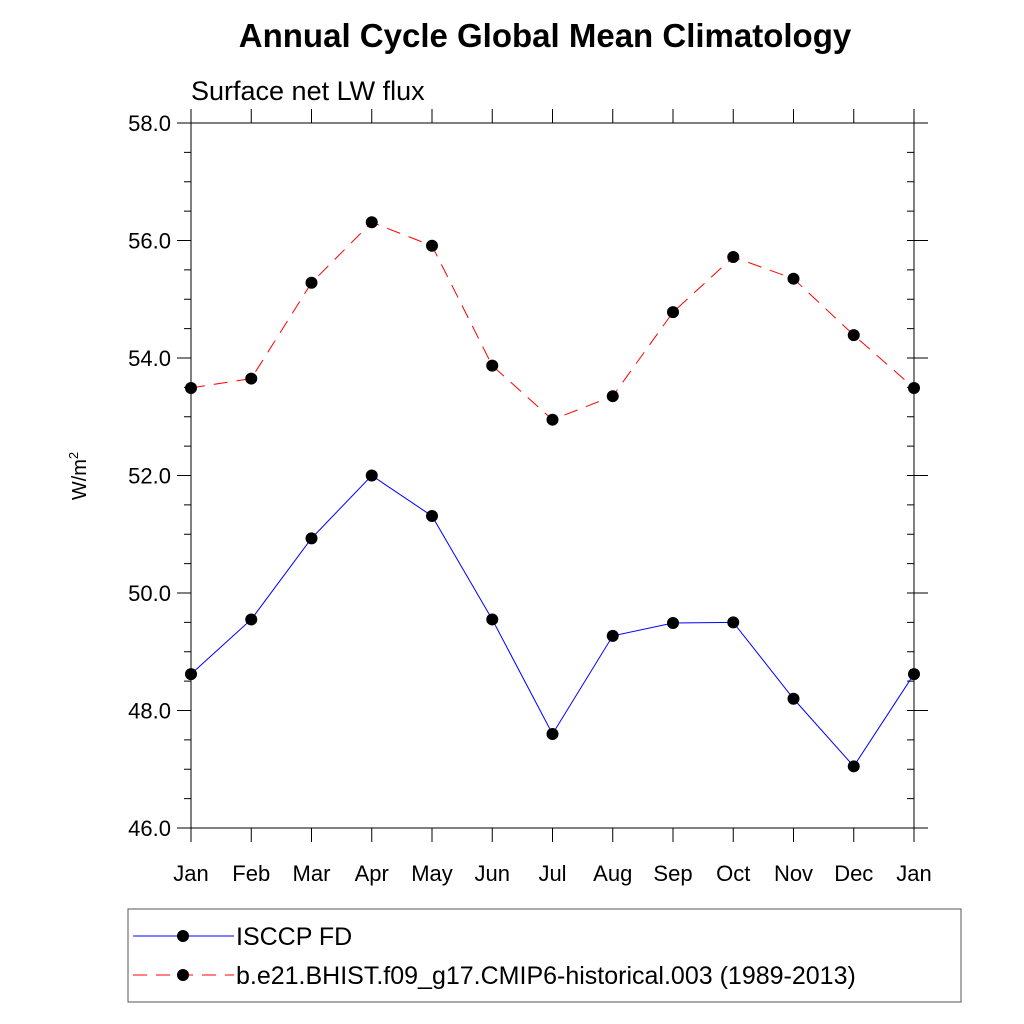  I want to click on x-tick-label: Nov, so click(793, 873).